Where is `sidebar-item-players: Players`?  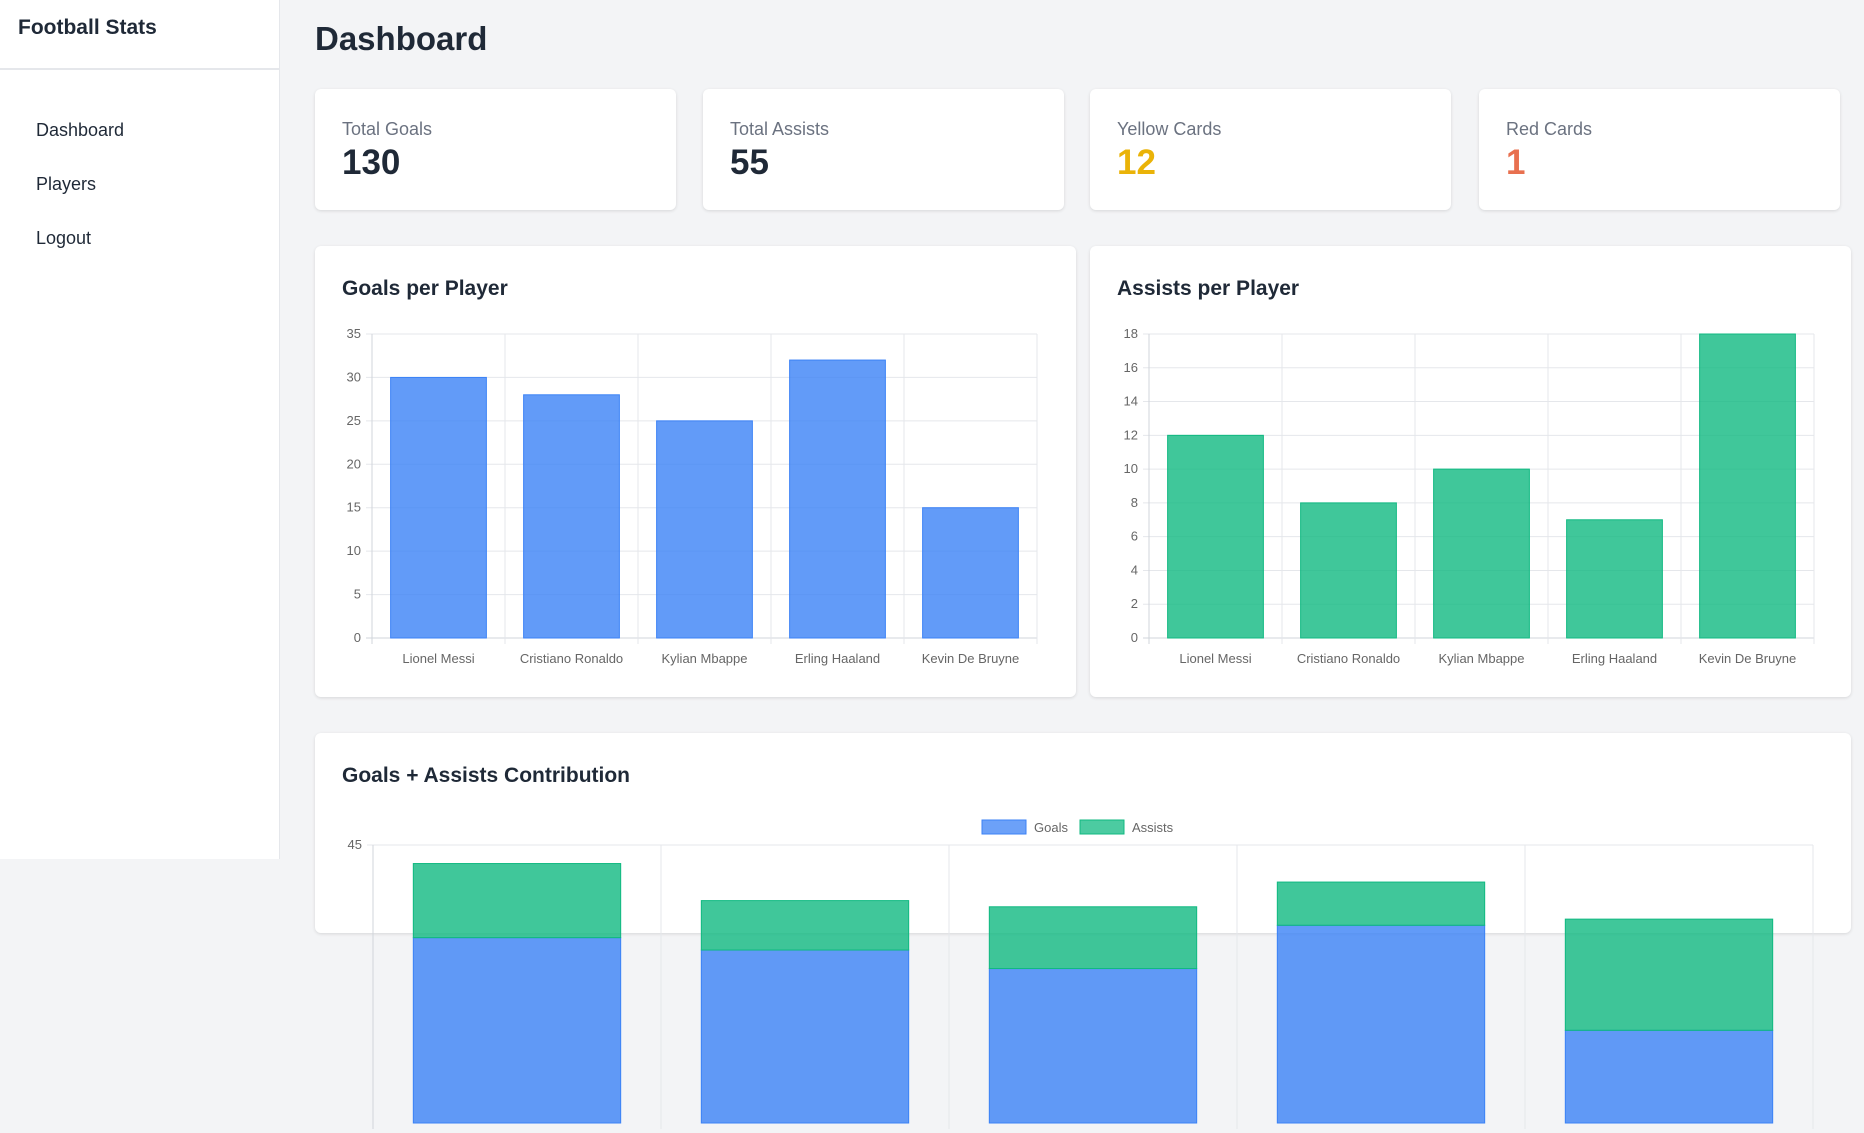
sidebar-item-players: Players is located at coordinates (66, 184).